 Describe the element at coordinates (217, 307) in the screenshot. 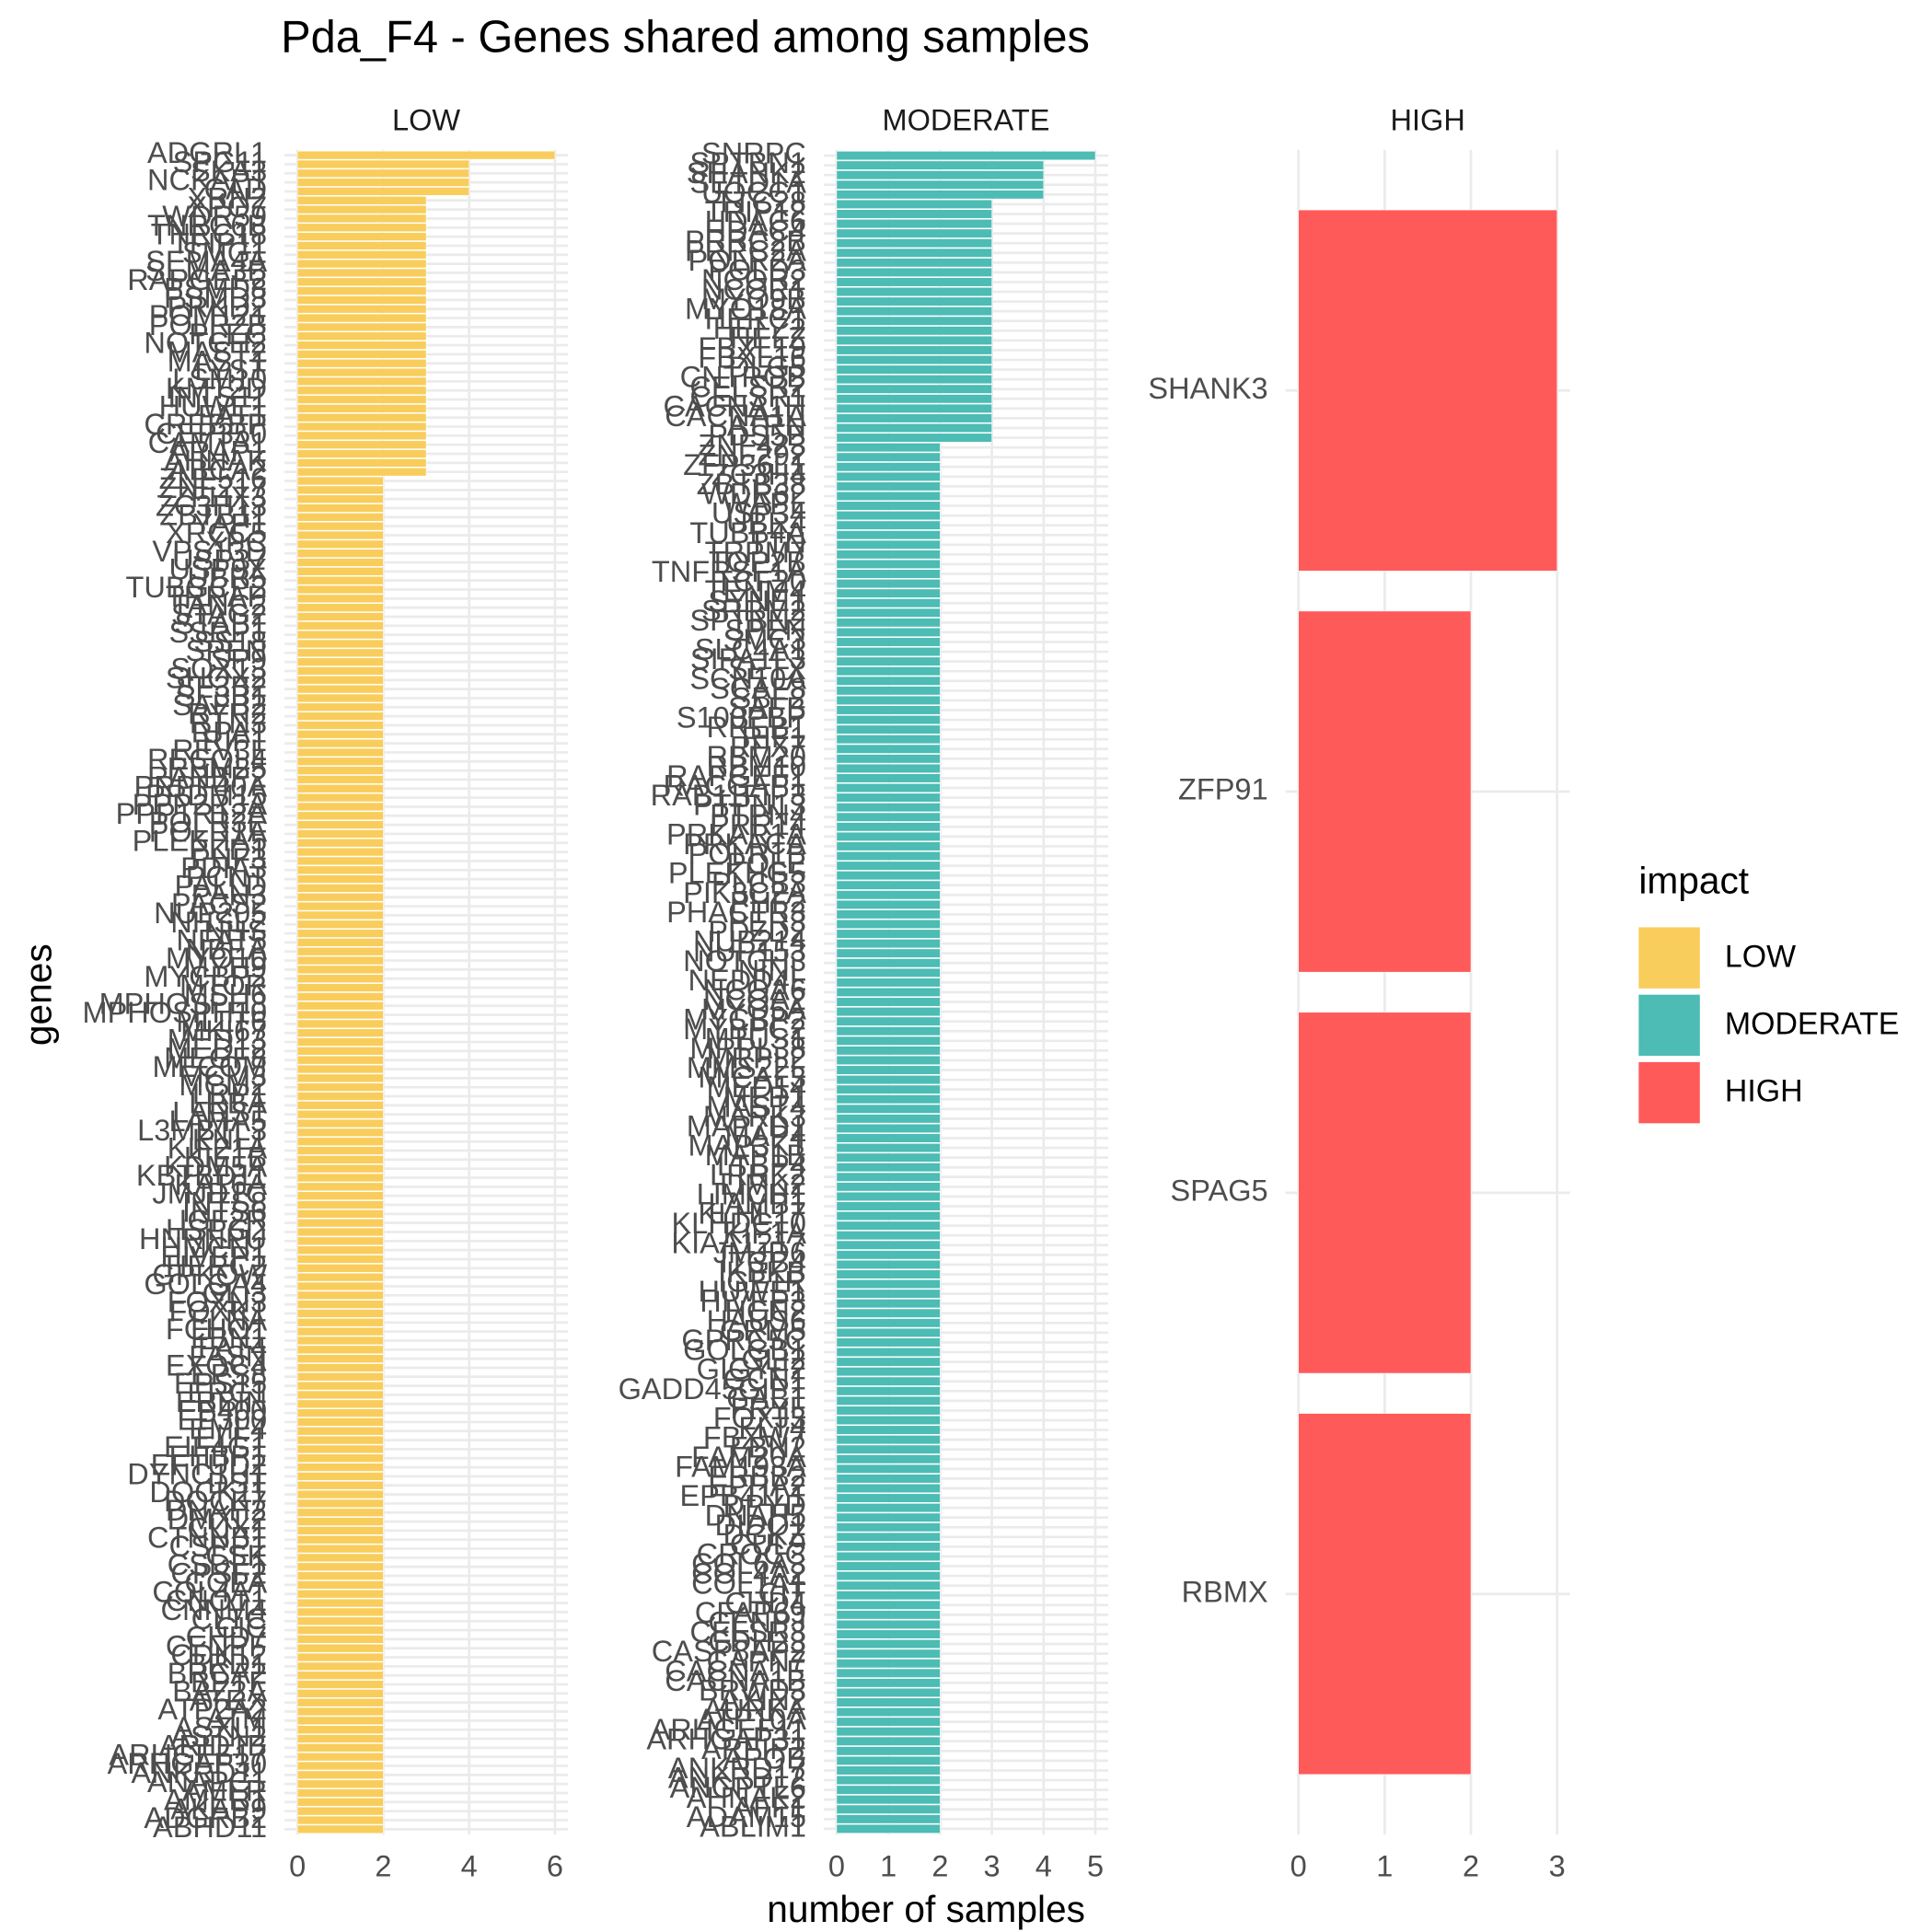

I see `y-tick-label: PRKD2` at that location.